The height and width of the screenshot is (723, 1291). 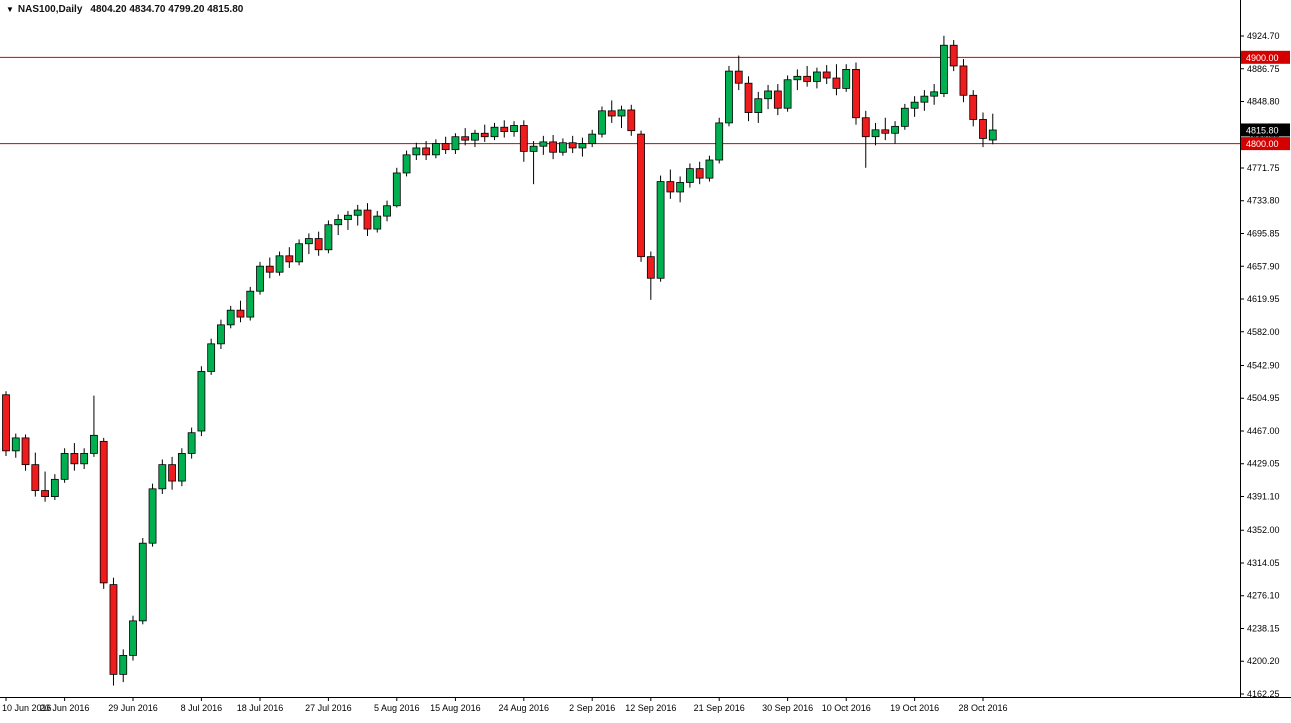 I want to click on y-axis-label: 4619.95, so click(x=1263, y=299).